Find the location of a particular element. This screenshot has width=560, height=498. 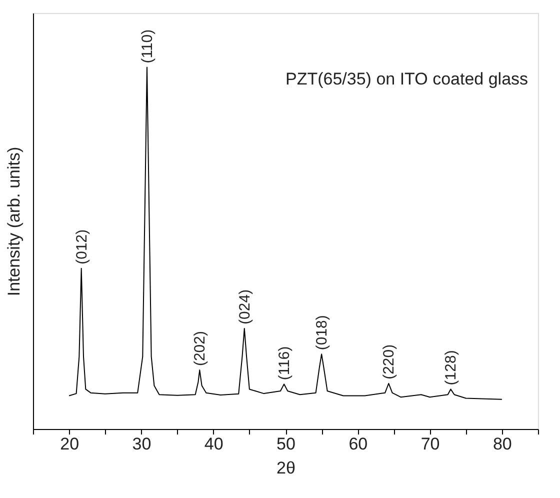

x-tick-label: 20 is located at coordinates (70, 444).